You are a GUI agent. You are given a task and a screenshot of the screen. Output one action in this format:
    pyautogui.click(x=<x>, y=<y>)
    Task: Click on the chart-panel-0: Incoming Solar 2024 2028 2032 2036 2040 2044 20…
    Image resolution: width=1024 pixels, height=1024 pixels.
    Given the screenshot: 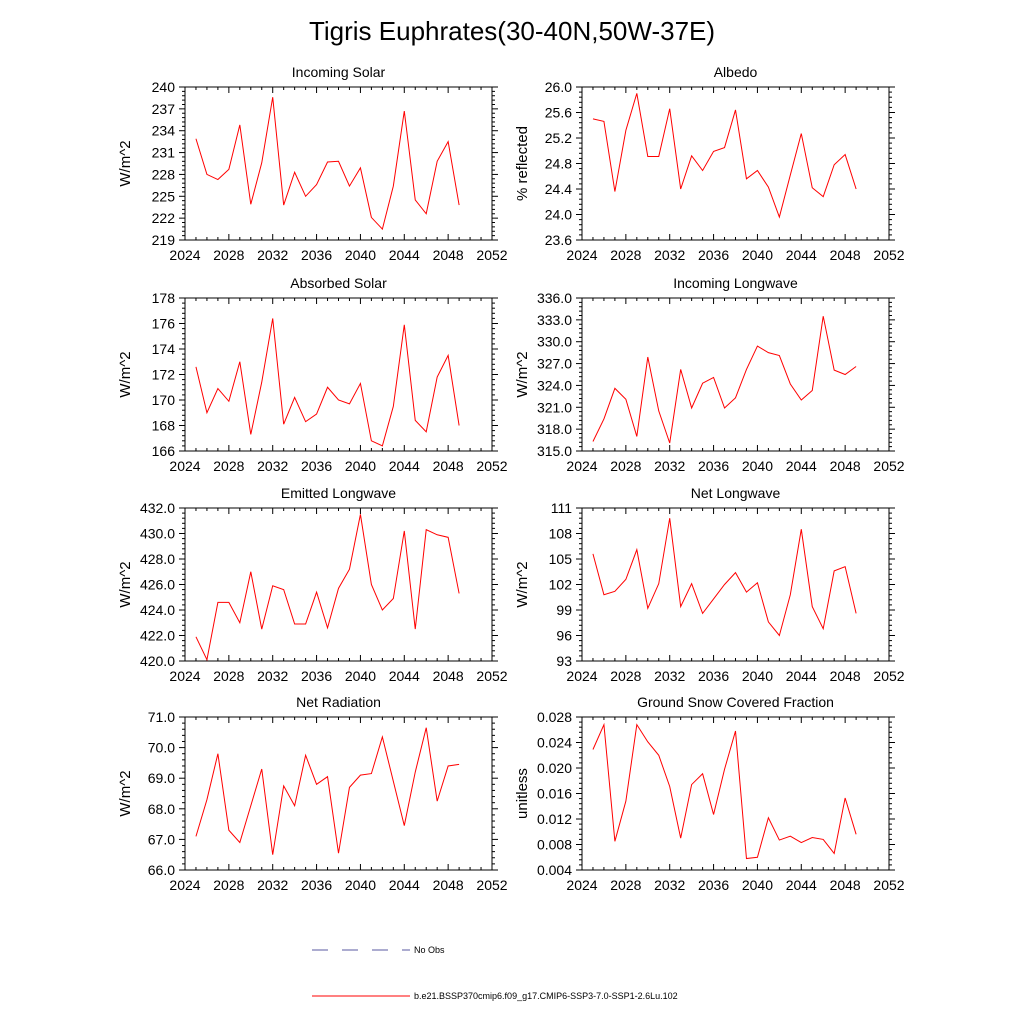 What is the action you would take?
    pyautogui.click(x=312, y=163)
    